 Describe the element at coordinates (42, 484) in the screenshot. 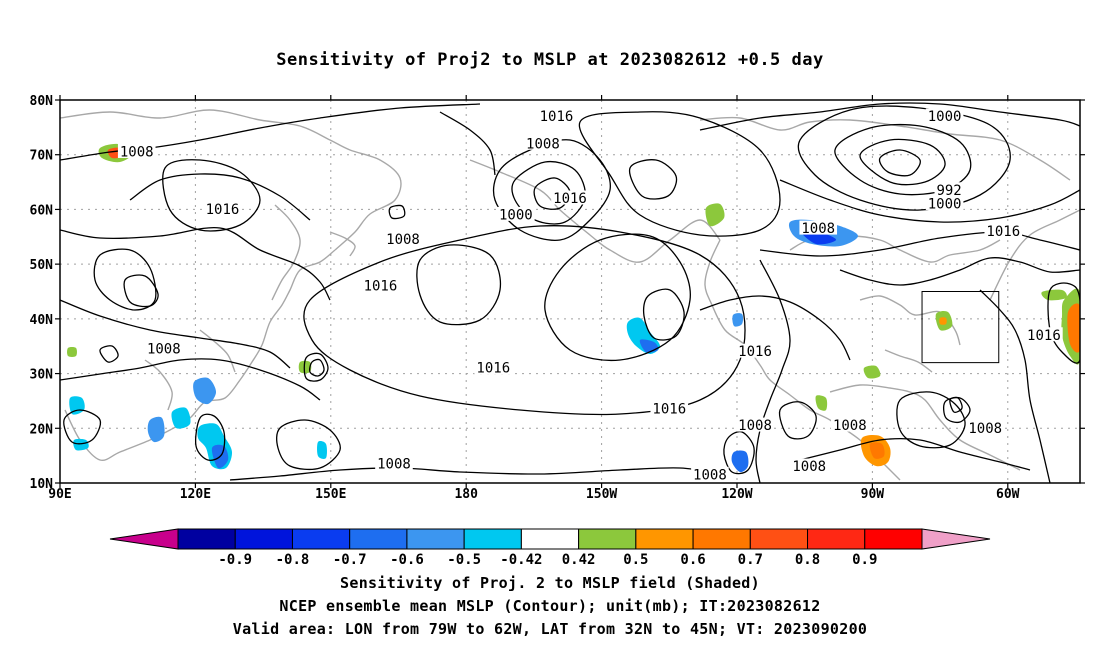

I see `lat-label: 10N` at that location.